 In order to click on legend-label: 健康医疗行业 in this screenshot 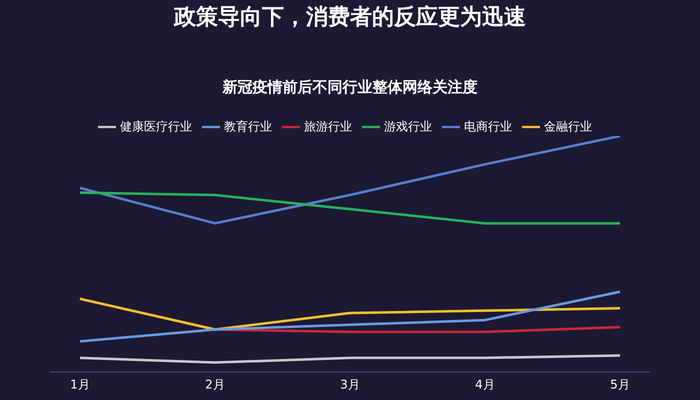, I will do `click(156, 126)`.